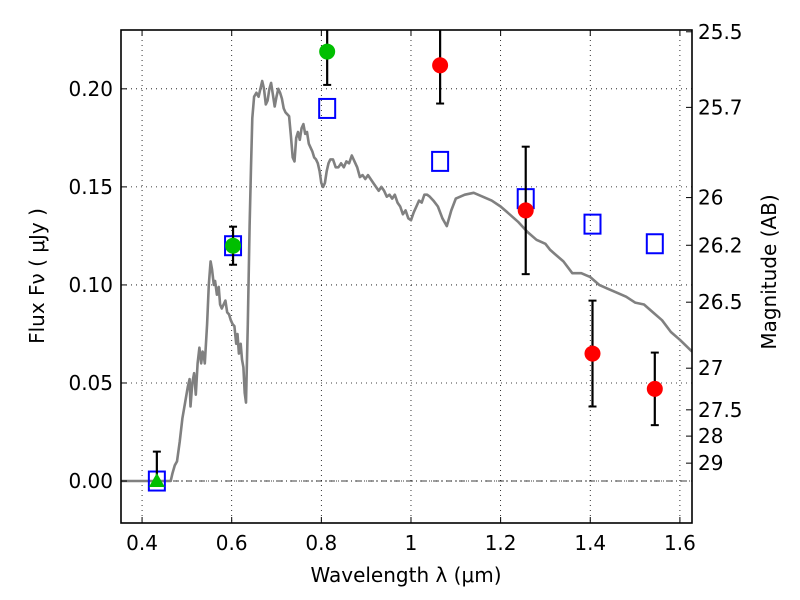 The image size is (800, 600). What do you see at coordinates (720, 245) in the screenshot?
I see `y-right-tick-label: 26.2` at bounding box center [720, 245].